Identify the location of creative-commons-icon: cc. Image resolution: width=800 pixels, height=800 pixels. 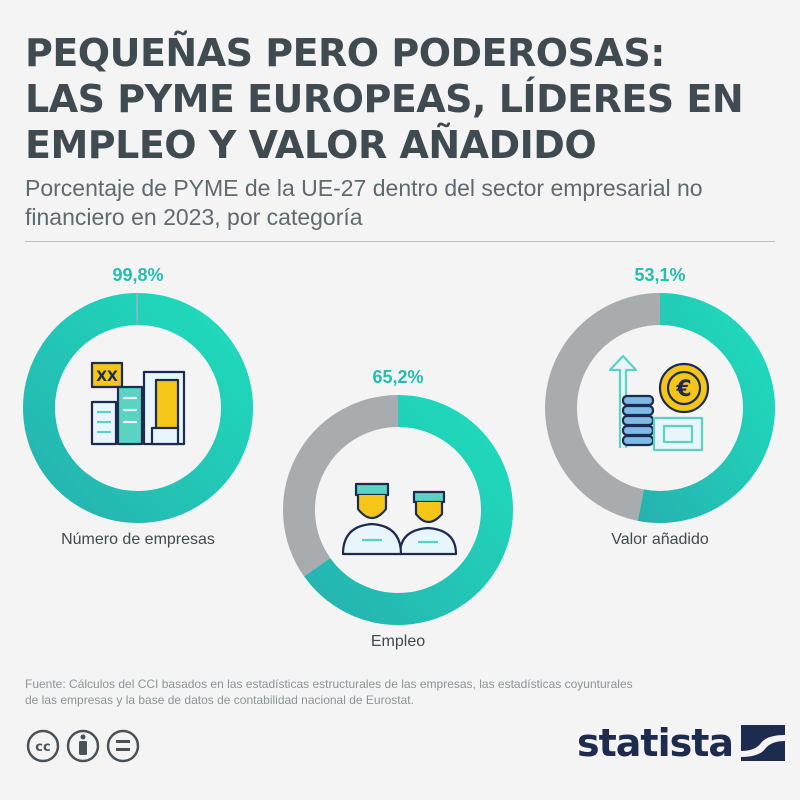
(43, 746).